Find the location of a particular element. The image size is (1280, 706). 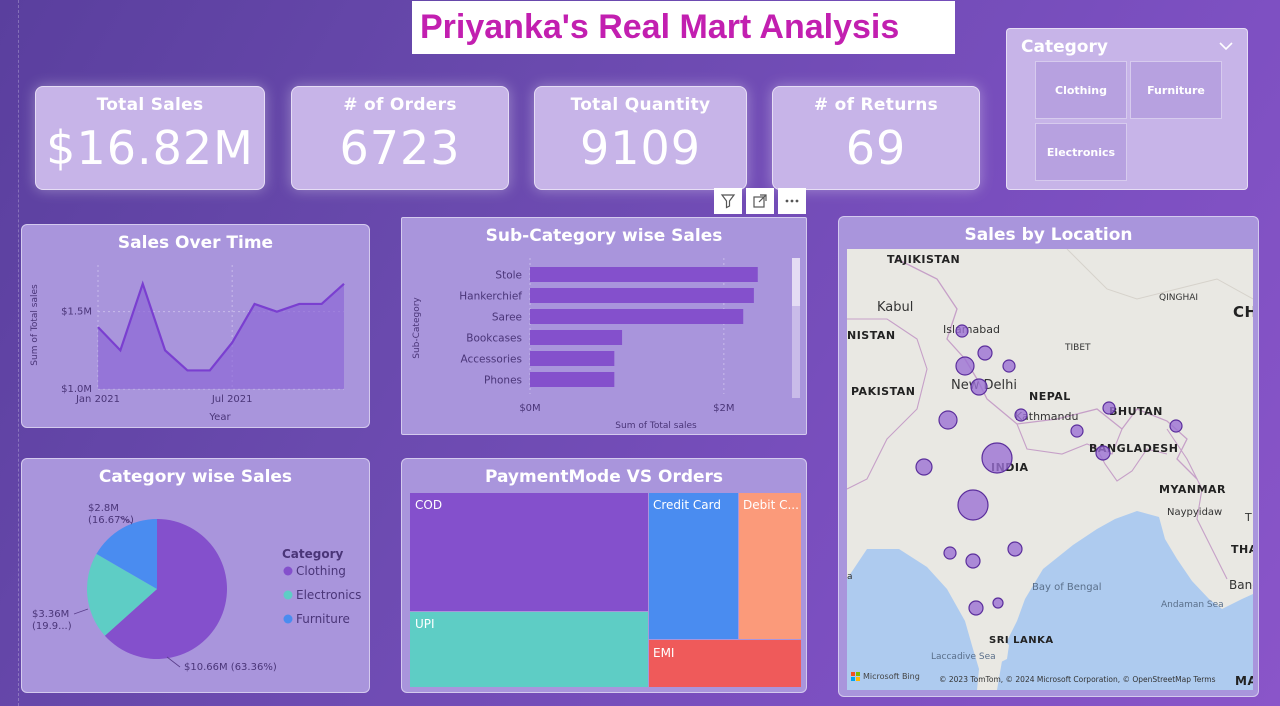

treemap-label: EMI is located at coordinates (664, 653).